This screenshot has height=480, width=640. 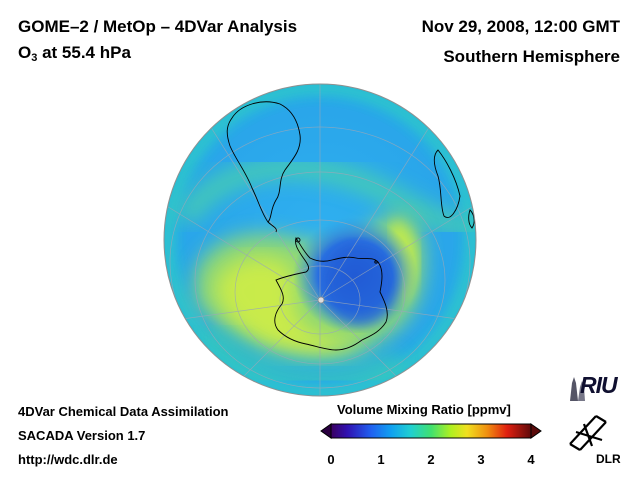 I want to click on colorbar-body, so click(x=431, y=431).